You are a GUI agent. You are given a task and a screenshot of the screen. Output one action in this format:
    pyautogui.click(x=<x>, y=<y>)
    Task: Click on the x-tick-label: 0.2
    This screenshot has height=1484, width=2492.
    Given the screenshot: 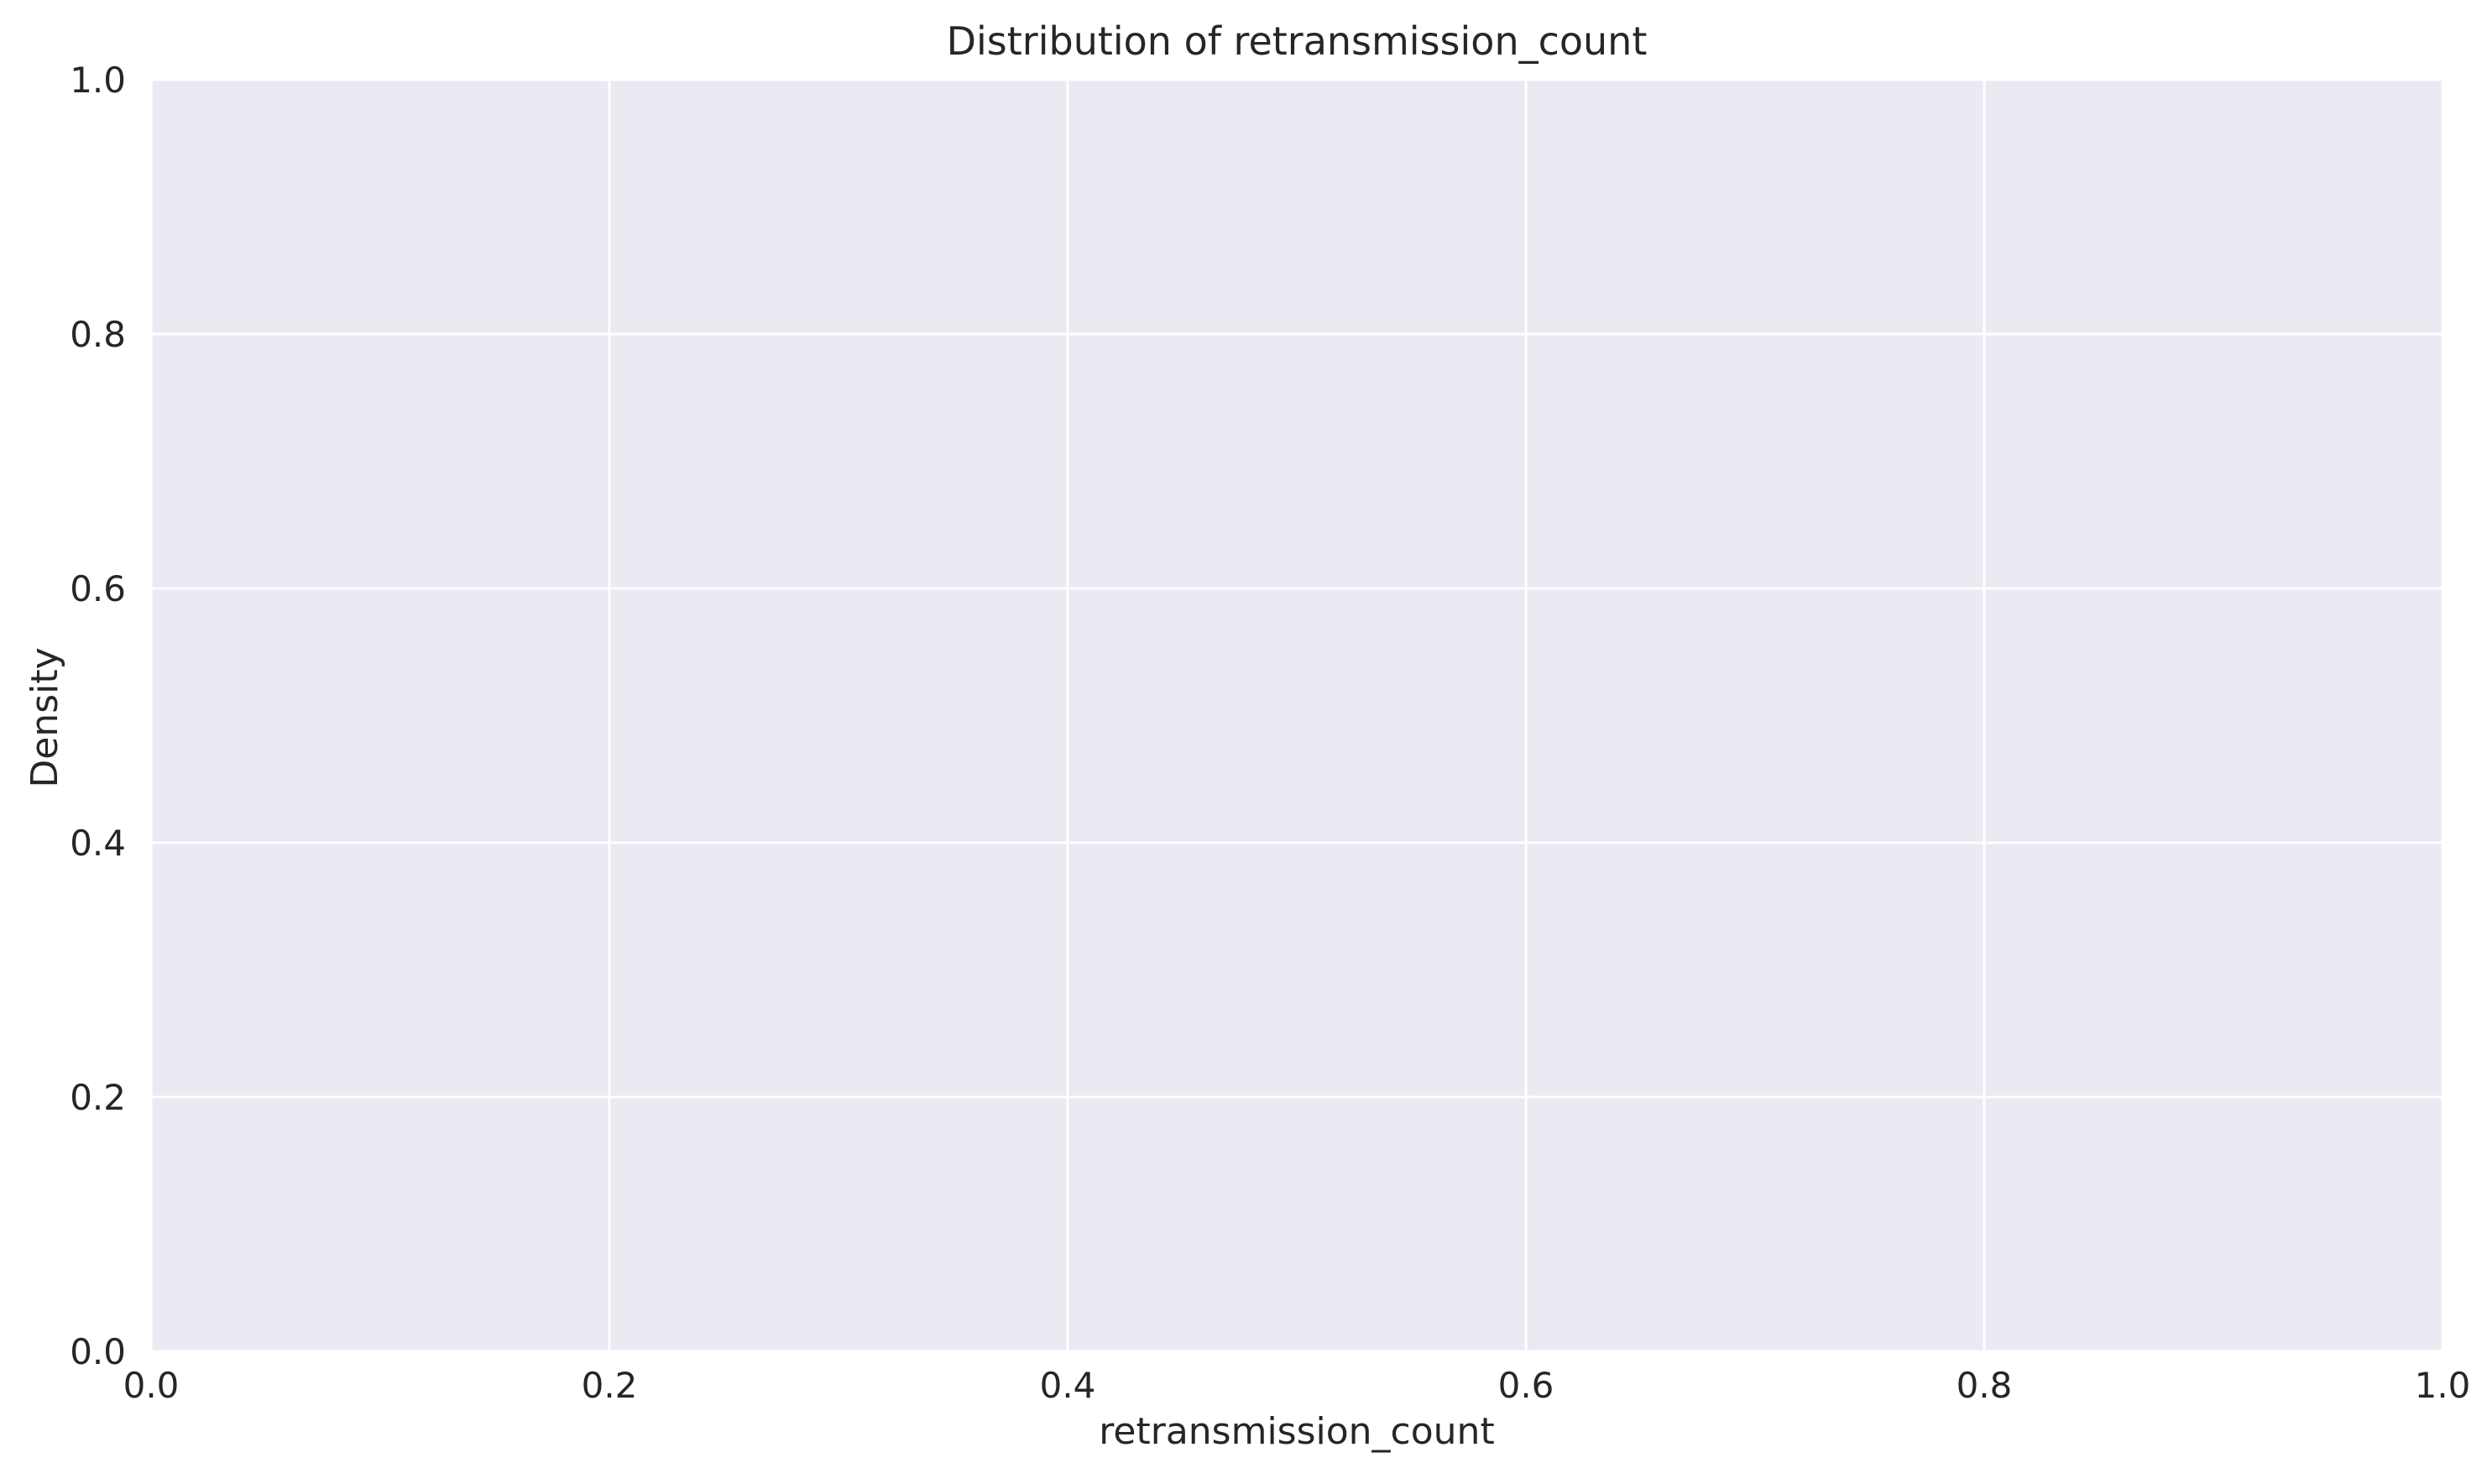 What is the action you would take?
    pyautogui.click(x=610, y=1385)
    